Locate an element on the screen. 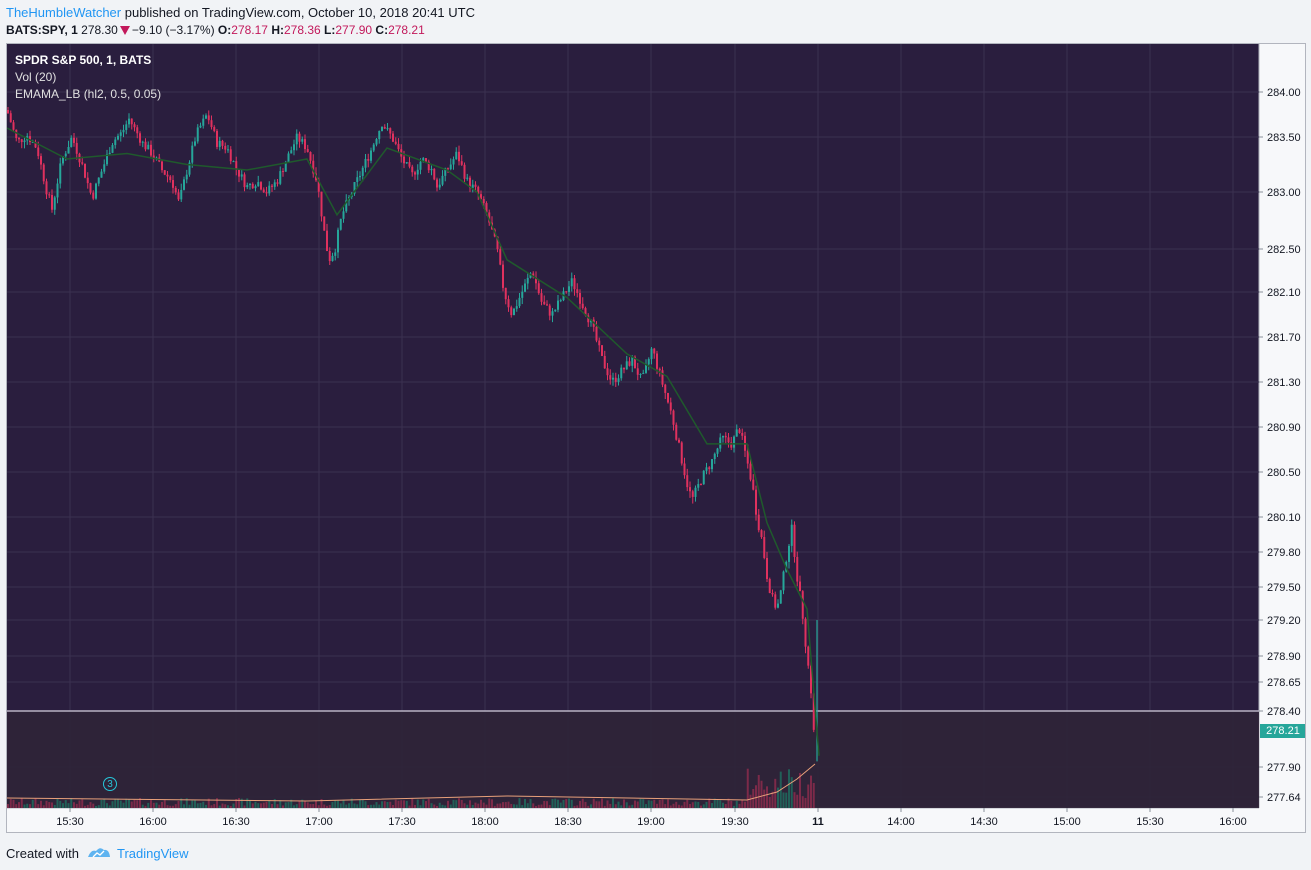 This screenshot has width=1311, height=870. tradingview-link: TradingView is located at coordinates (152, 853).